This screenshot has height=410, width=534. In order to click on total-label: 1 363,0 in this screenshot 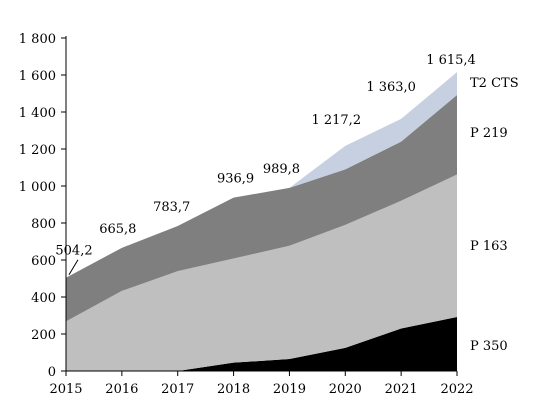, I will do `click(391, 87)`.